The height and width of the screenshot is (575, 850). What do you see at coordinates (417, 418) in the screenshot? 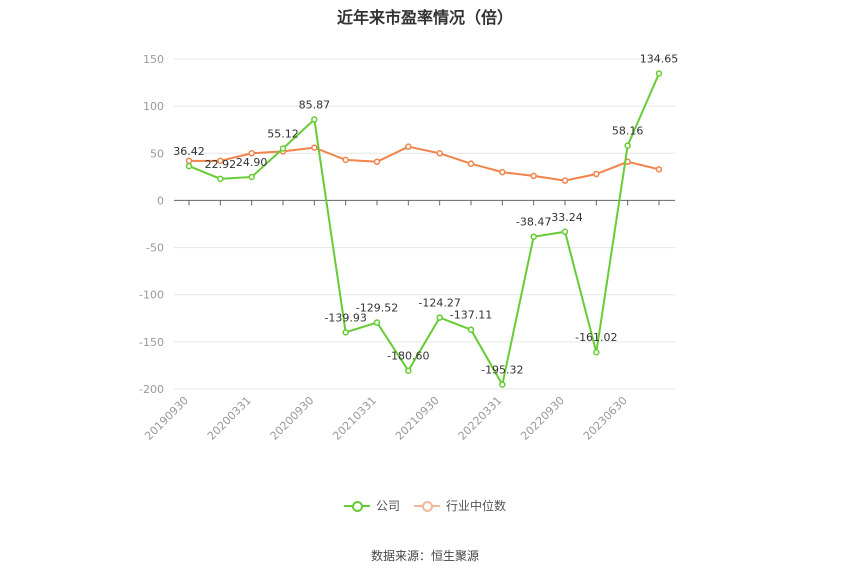
I see `x-tick-label: 20210930` at bounding box center [417, 418].